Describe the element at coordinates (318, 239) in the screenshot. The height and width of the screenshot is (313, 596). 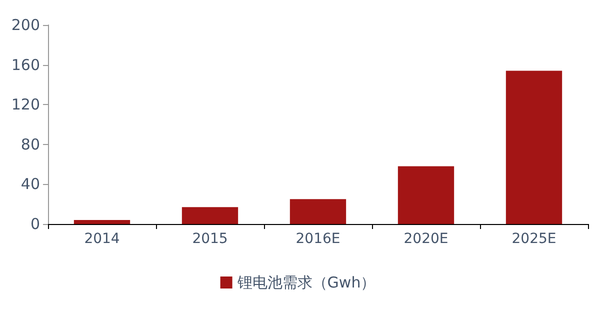
I see `x-tick-label: 2016E` at that location.